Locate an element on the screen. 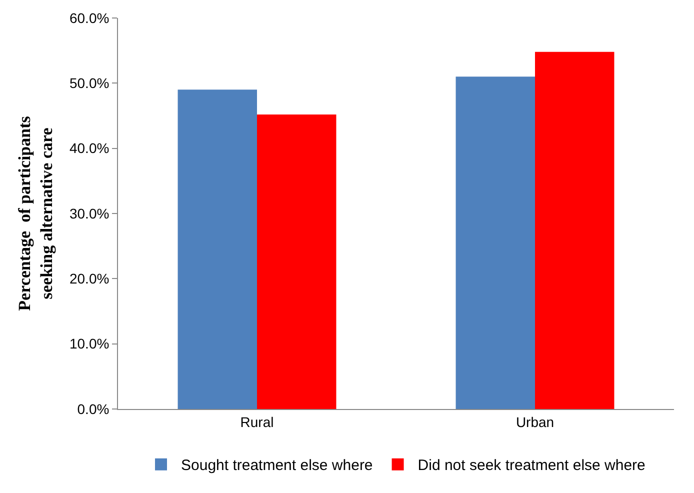 This screenshot has height=493, width=694. y-tick-label: 10.0% is located at coordinates (89, 344).